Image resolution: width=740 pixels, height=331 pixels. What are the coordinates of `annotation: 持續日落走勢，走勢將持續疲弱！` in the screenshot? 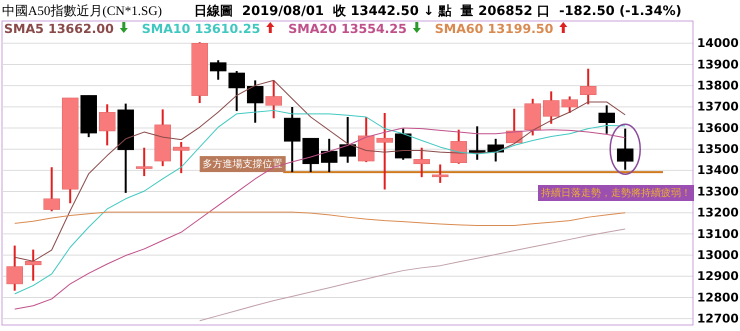 It's located at (616, 193).